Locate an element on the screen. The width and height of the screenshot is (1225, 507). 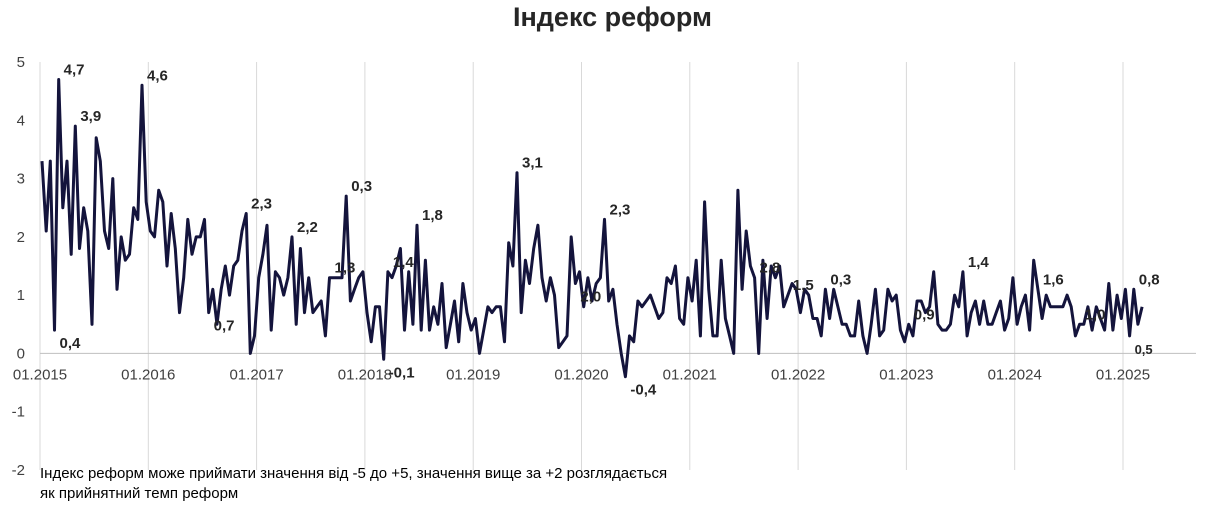
x-tick-label: 01.2021 is located at coordinates (690, 374).